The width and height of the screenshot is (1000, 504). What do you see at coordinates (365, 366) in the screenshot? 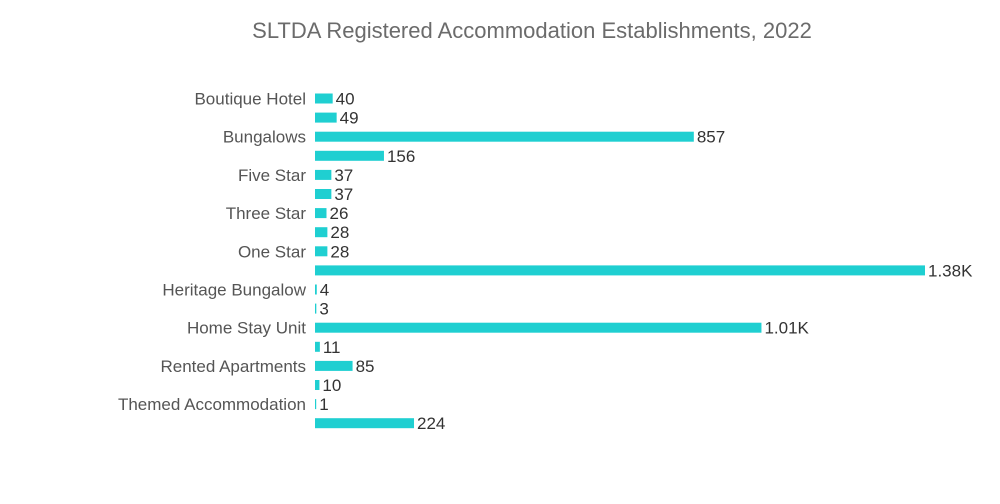
I see `value-label: 85` at bounding box center [365, 366].